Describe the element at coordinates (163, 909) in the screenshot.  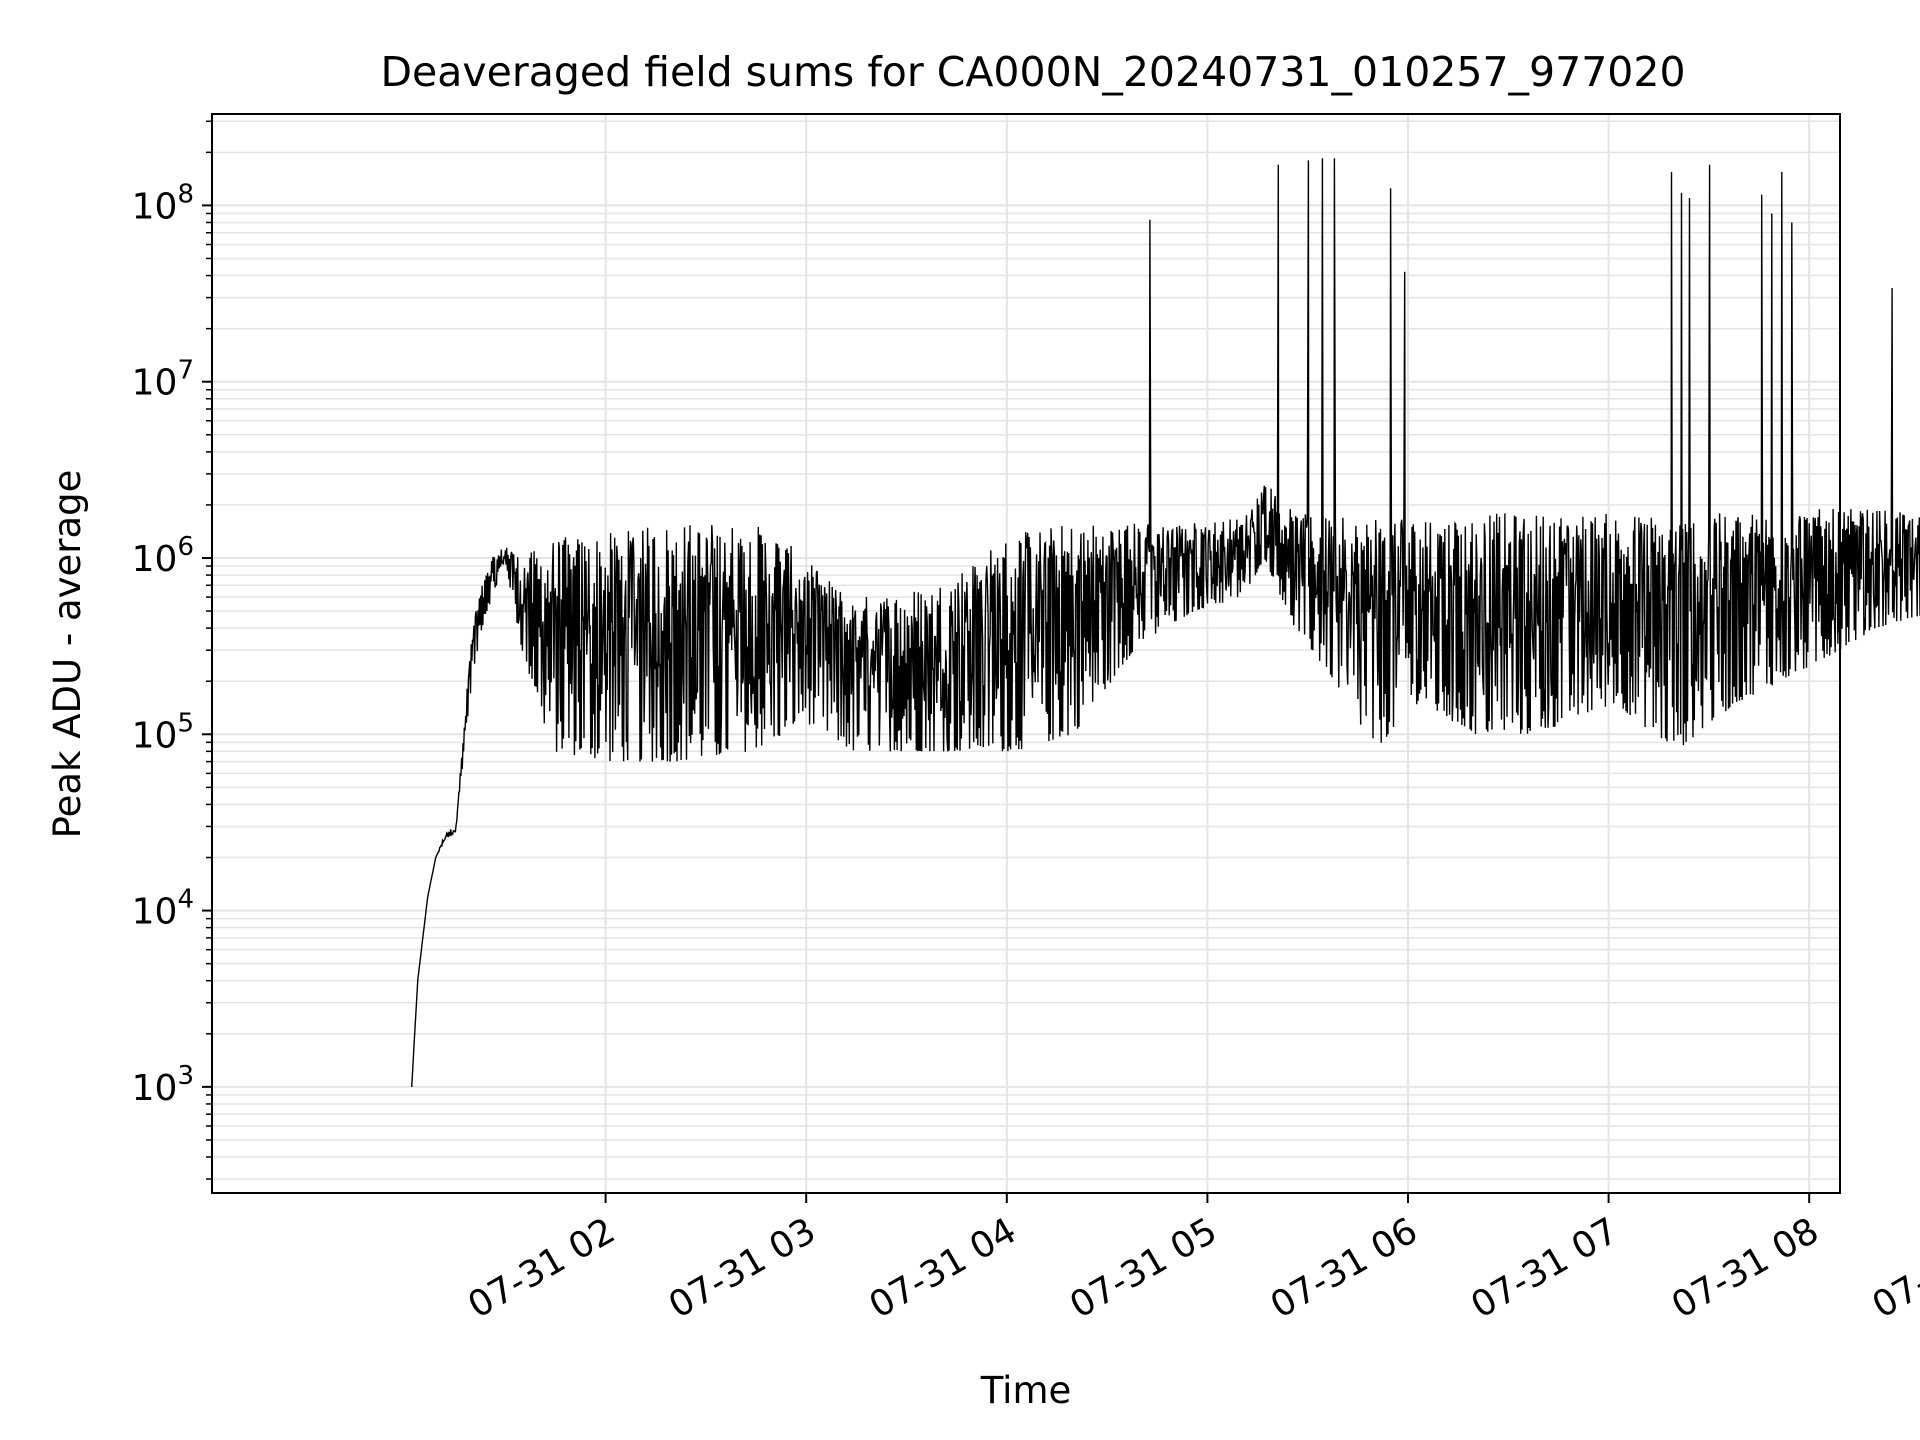
I see `y-tick-label: 10⁴` at that location.